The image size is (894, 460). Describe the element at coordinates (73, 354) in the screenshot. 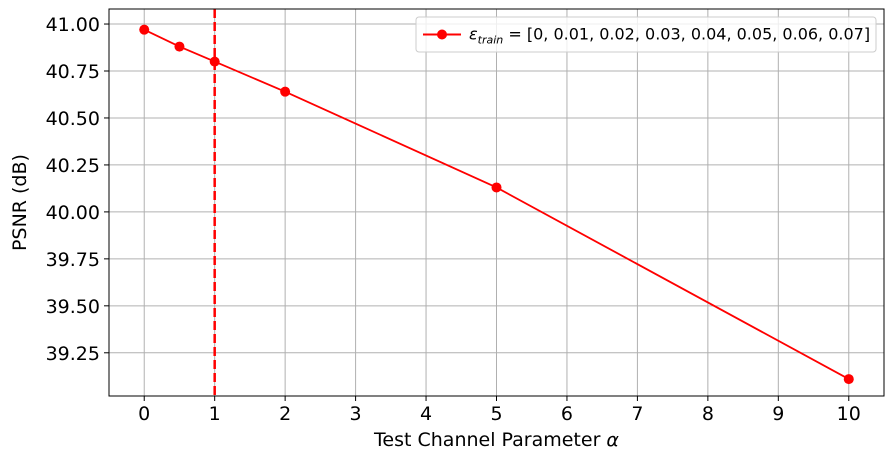

I see `y-tick-label: 39.25` at that location.